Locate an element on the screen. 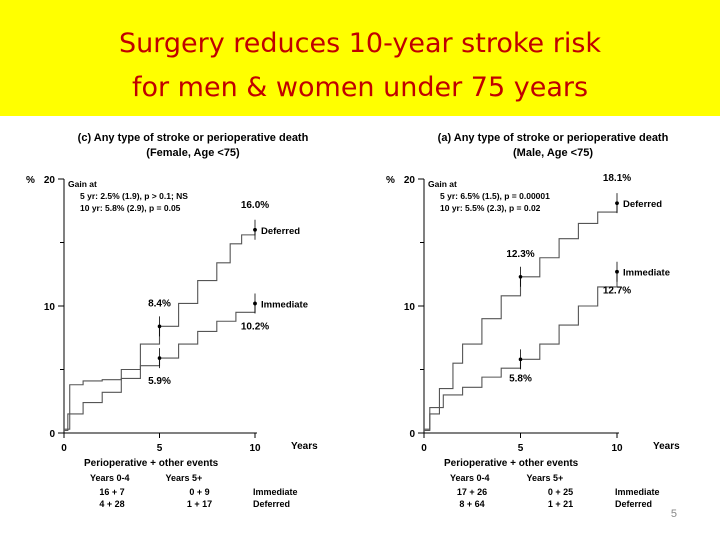 This screenshot has width=720, height=540. panel1-x-tick-label: 10 is located at coordinates (255, 448).